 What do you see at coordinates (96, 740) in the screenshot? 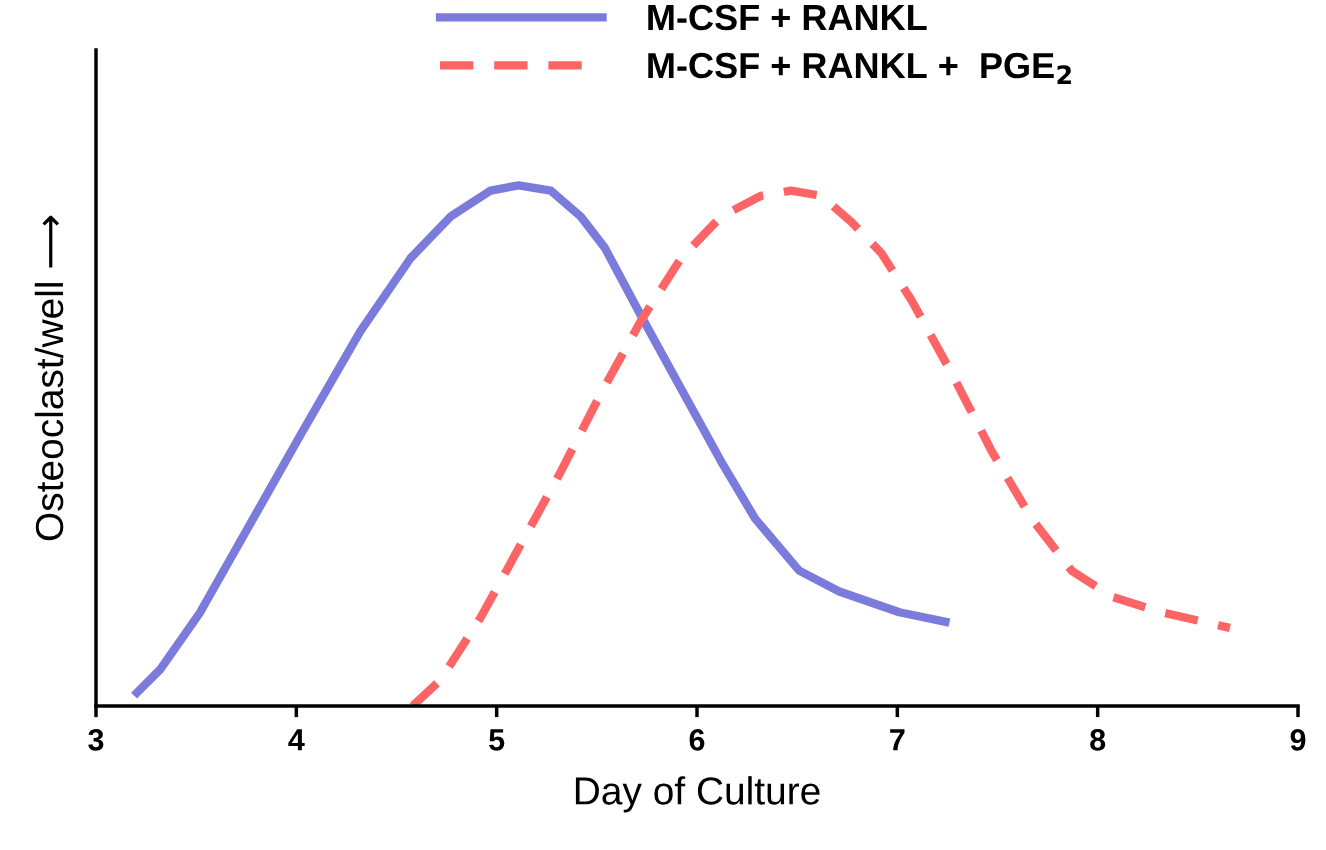
I see `x-tick-label: 3` at bounding box center [96, 740].